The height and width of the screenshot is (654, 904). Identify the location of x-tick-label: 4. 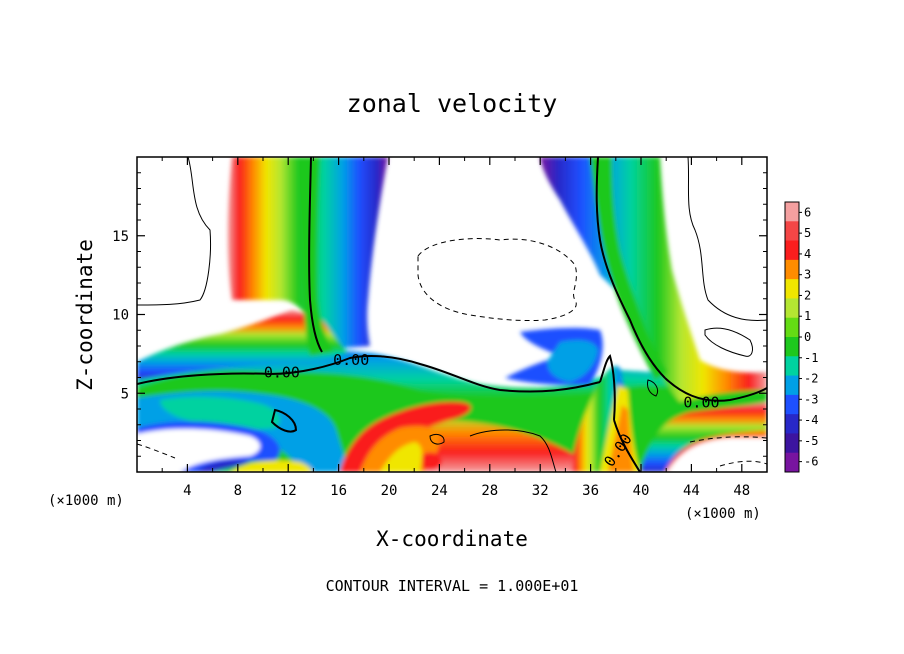
(187, 491).